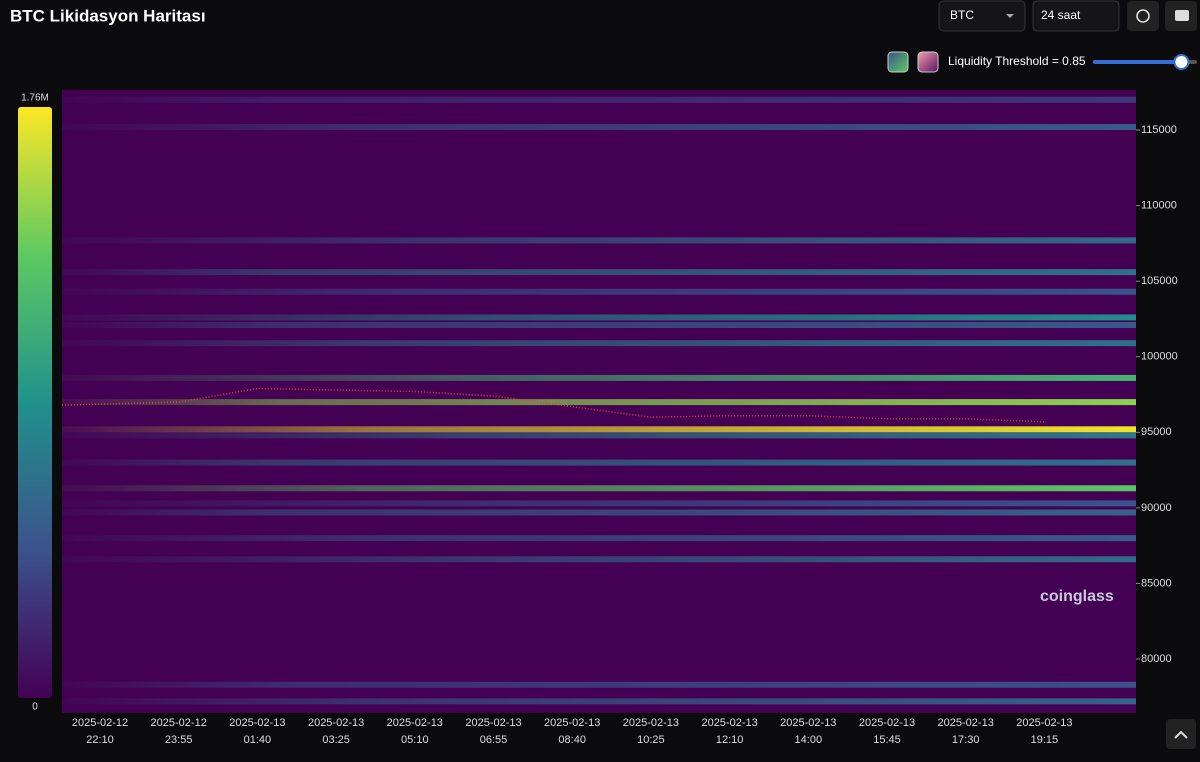 This screenshot has height=762, width=1200. I want to click on x-tick-time: 08:40, so click(572, 740).